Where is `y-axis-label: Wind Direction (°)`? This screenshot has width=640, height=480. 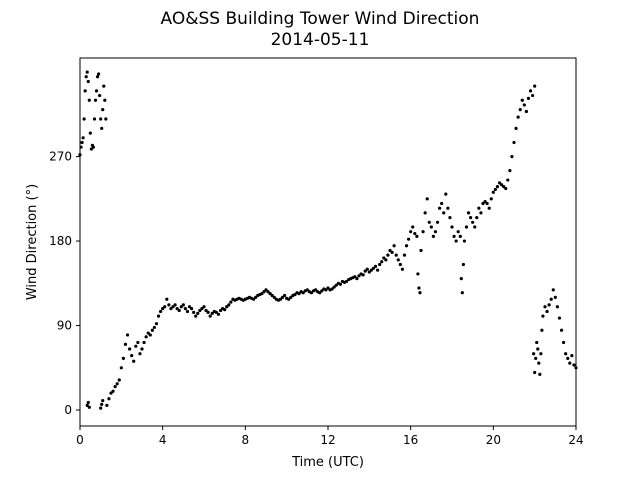
y-axis-label: Wind Direction (°) is located at coordinates (32, 242).